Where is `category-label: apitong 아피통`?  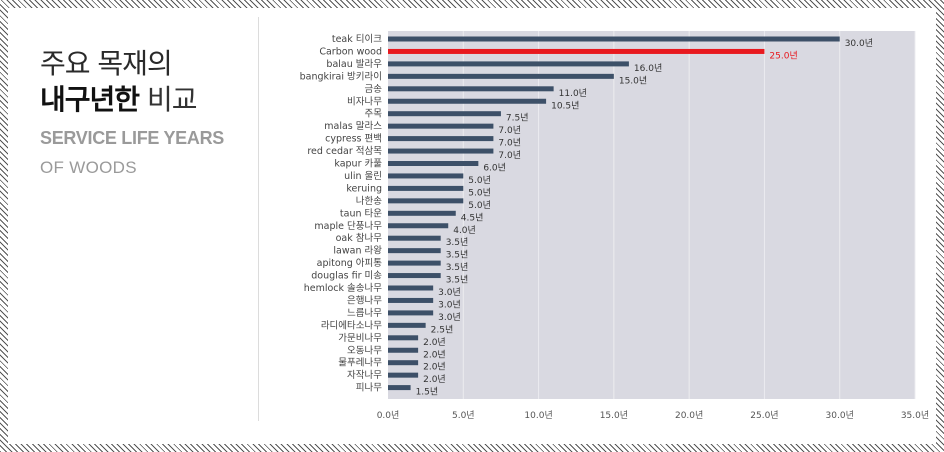
category-label: apitong 아피통 is located at coordinates (350, 263).